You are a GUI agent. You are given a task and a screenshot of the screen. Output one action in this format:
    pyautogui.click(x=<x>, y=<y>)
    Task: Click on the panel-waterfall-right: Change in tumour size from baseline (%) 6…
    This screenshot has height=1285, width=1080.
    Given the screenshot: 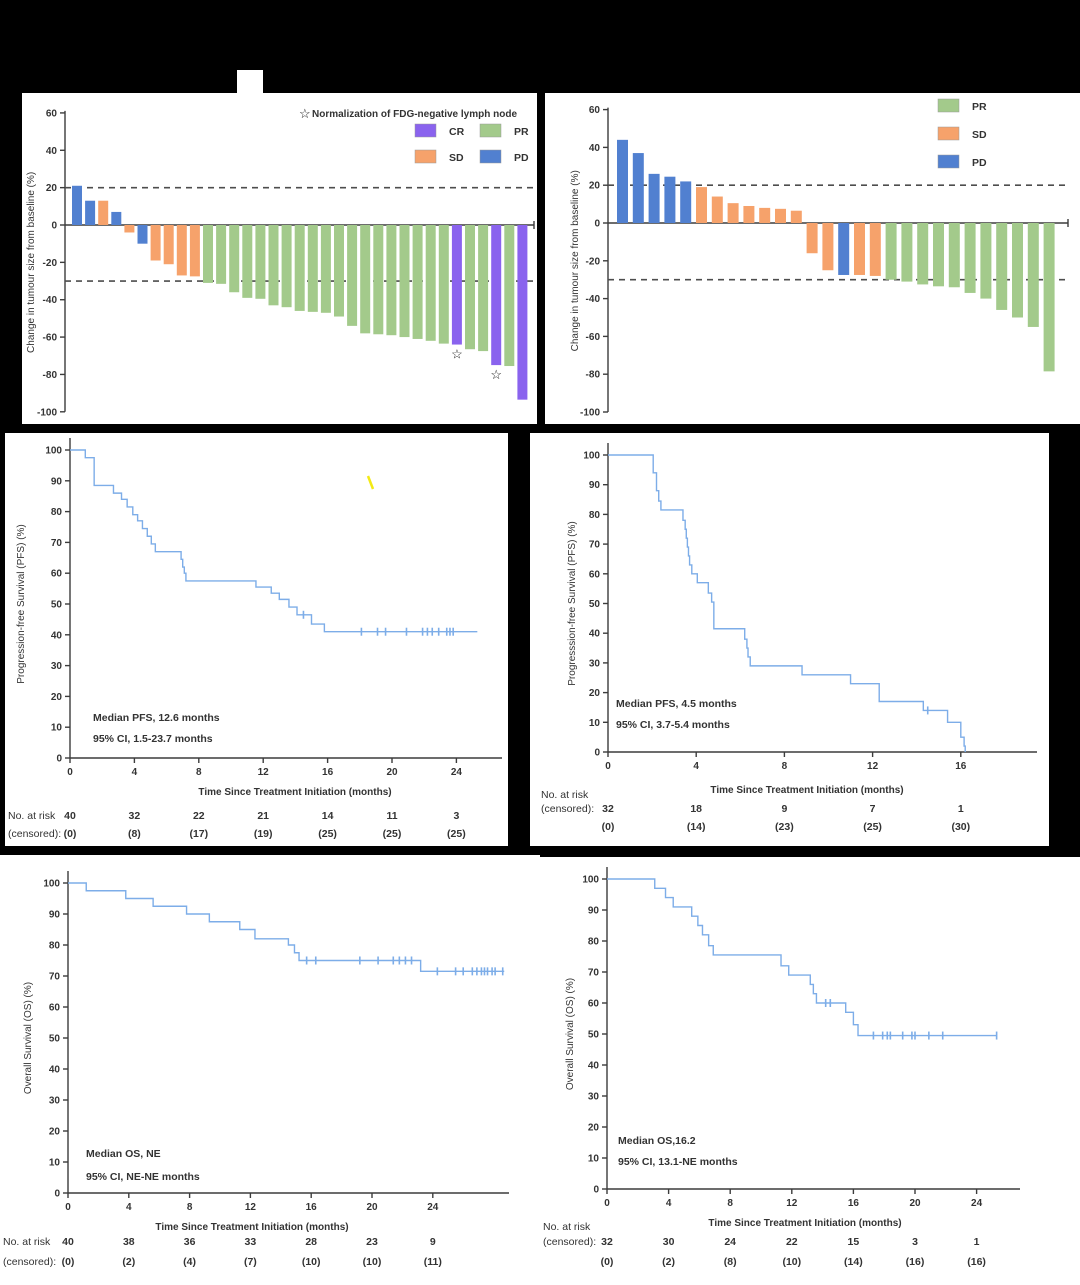 What is the action you would take?
    pyautogui.click(x=812, y=258)
    